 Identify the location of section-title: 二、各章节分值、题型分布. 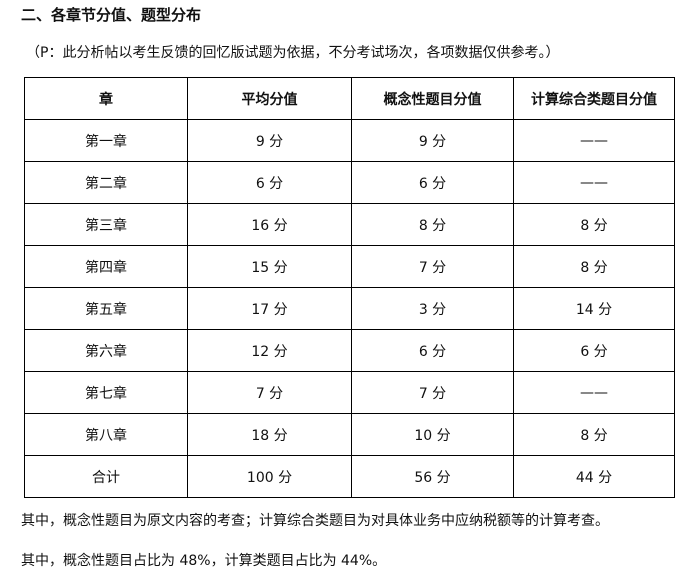
(111, 15).